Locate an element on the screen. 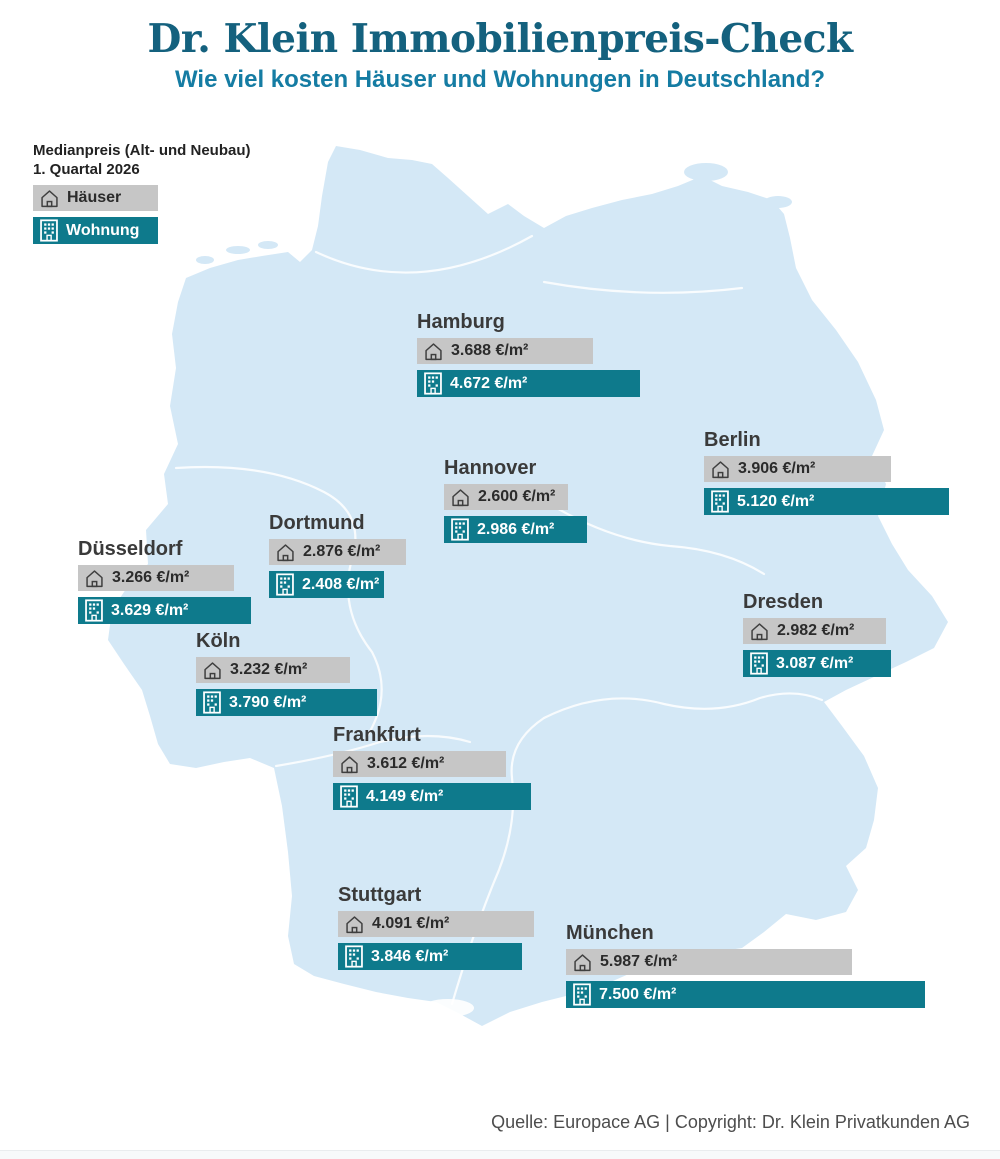 The height and width of the screenshot is (1159, 1000). city-label: Frankfurt is located at coordinates (377, 735).